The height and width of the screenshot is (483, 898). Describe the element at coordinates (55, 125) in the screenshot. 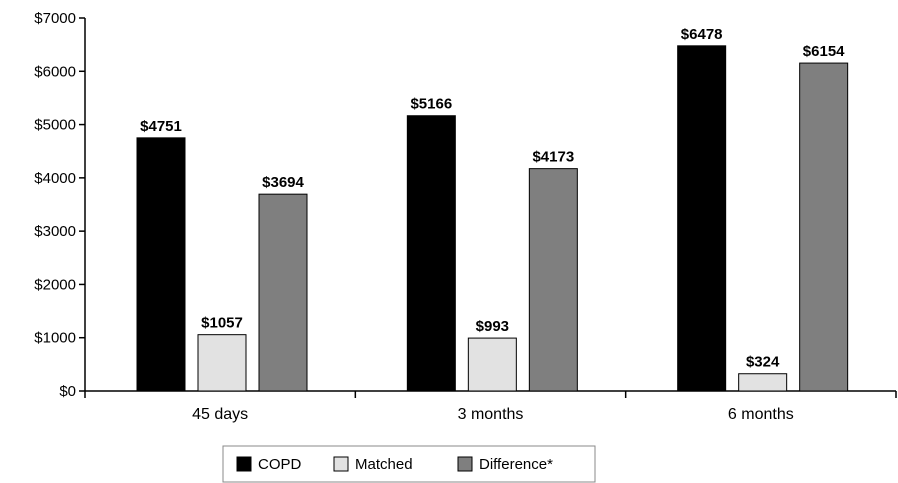

I see `y-tick-label: $5000` at that location.